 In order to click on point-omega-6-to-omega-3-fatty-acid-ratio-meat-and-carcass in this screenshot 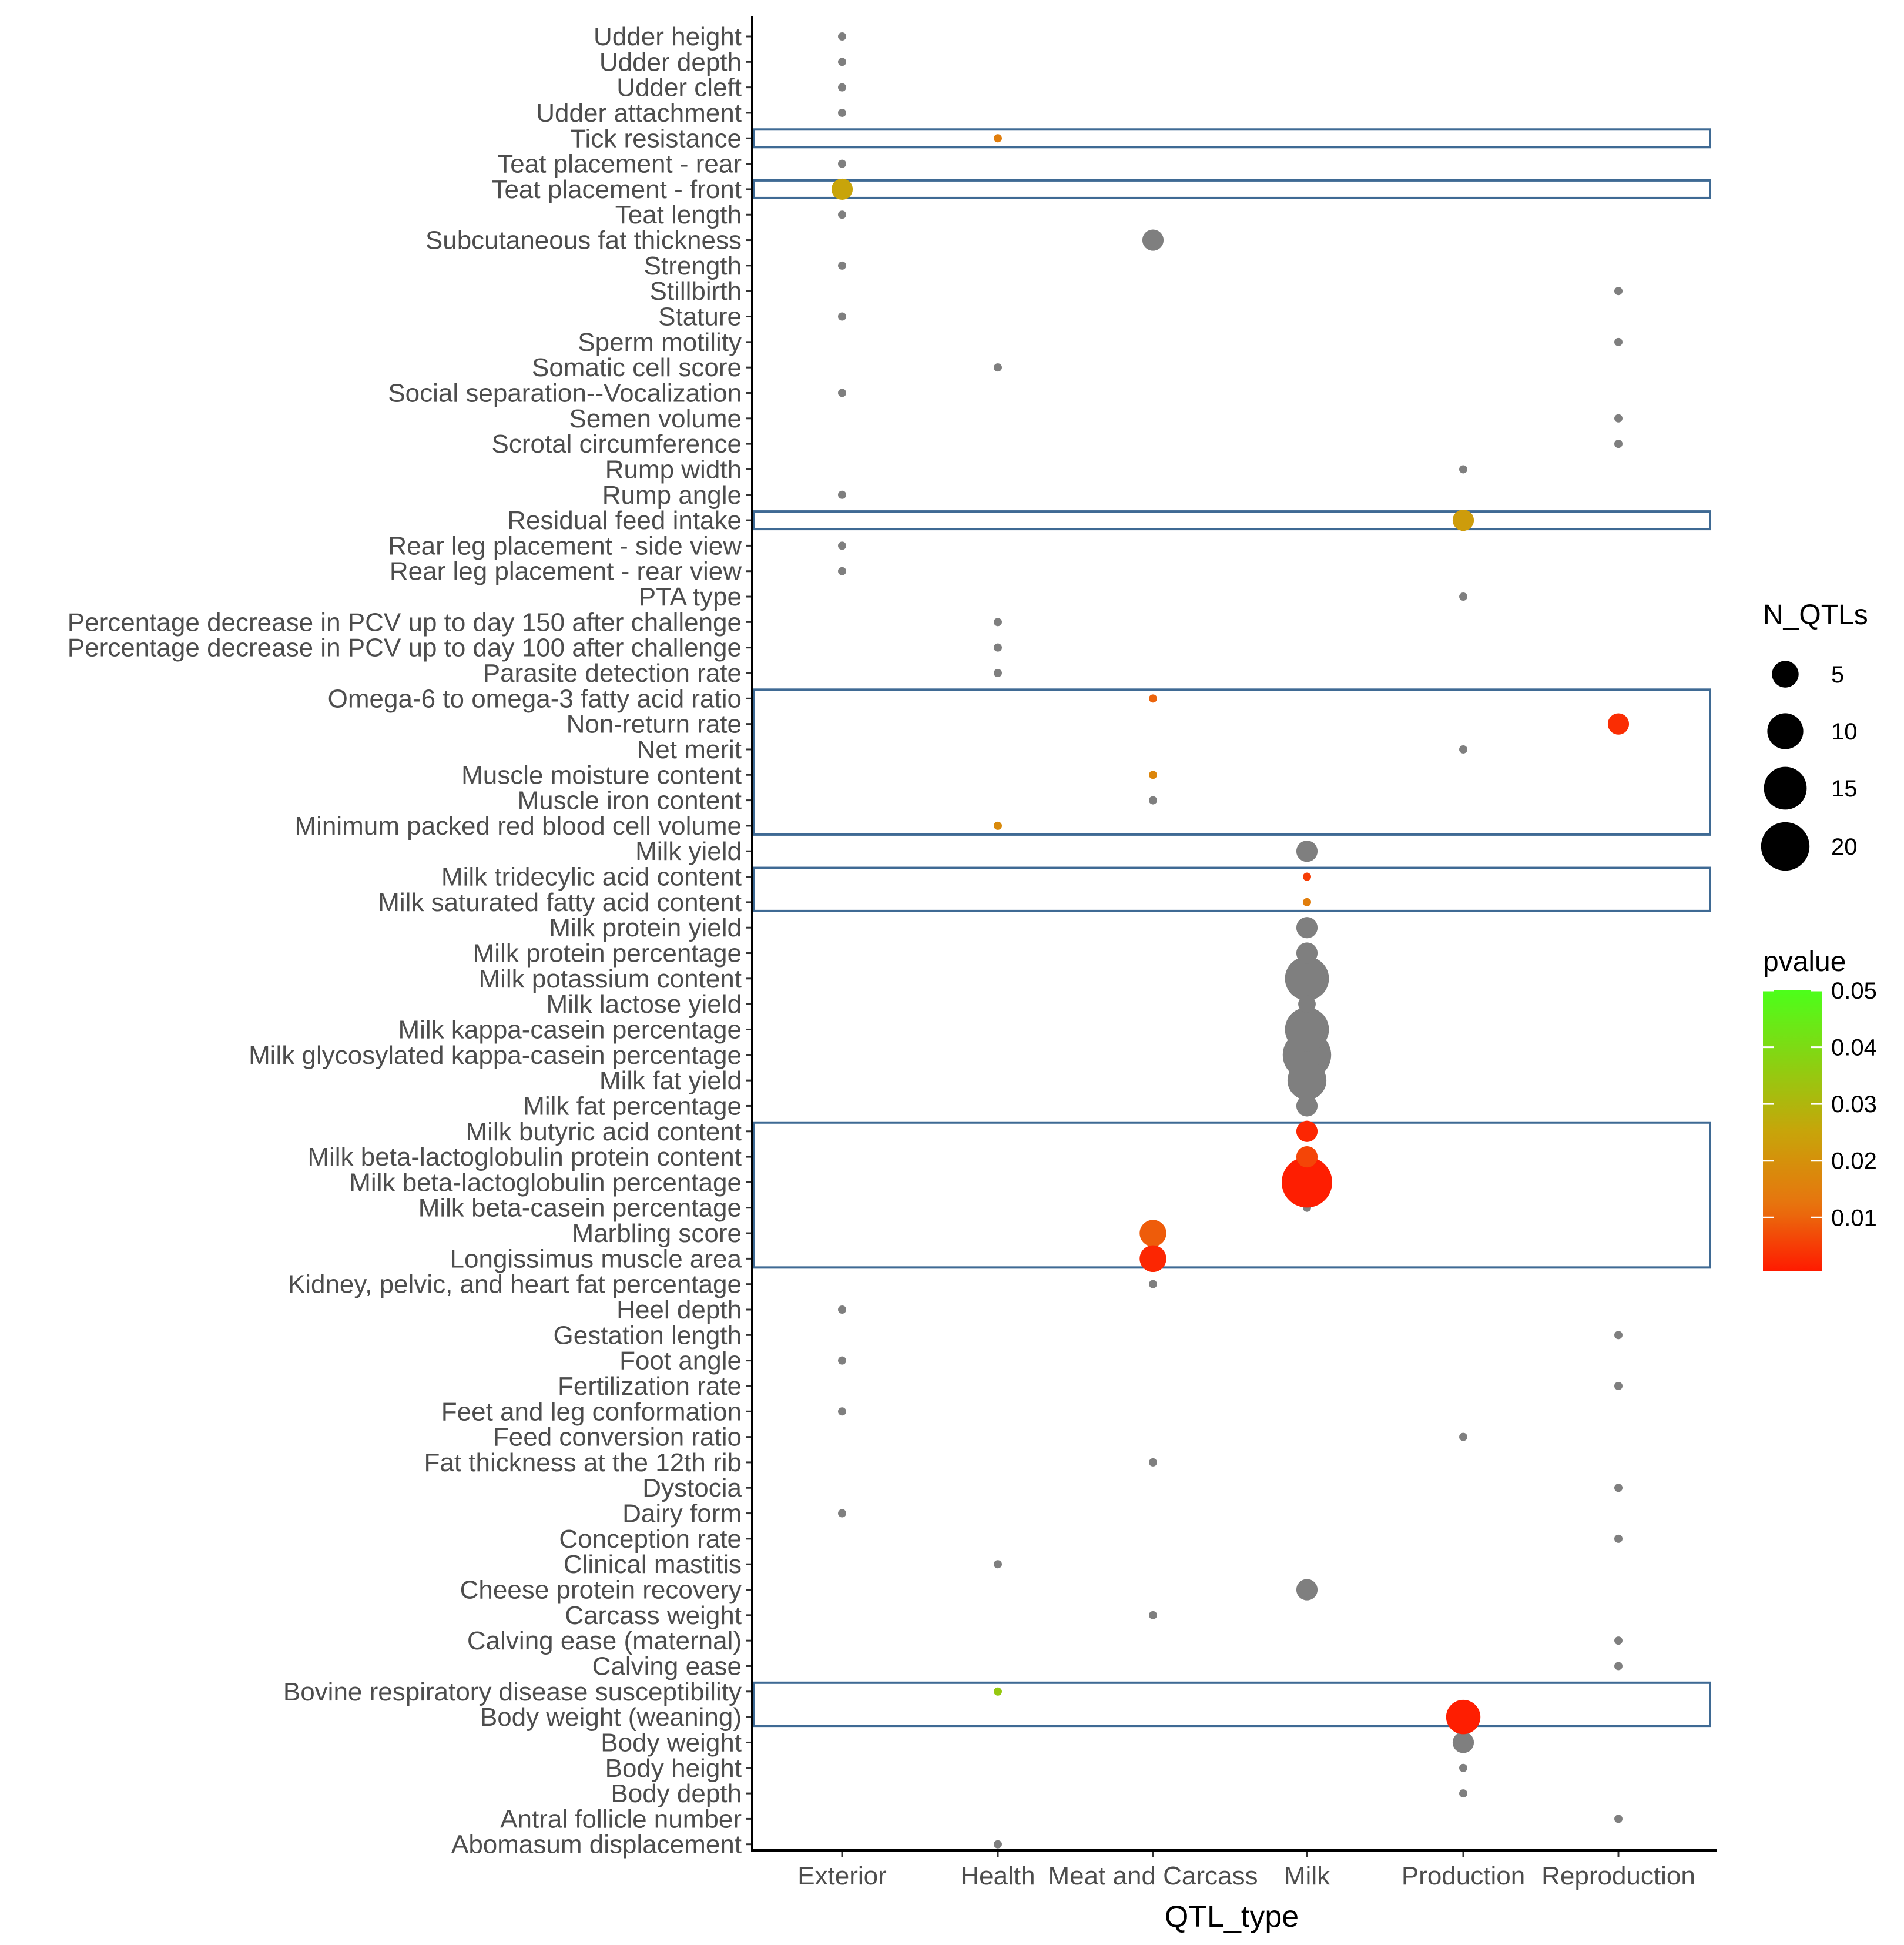, I will do `click(1153, 698)`.